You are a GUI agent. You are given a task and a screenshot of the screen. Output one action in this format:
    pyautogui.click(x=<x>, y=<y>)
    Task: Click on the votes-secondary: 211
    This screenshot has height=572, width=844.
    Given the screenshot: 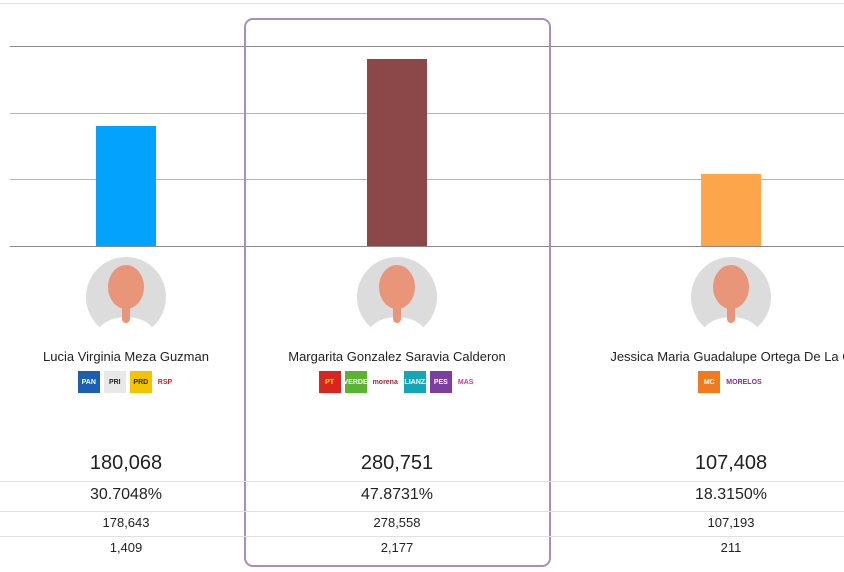 What is the action you would take?
    pyautogui.click(x=731, y=547)
    